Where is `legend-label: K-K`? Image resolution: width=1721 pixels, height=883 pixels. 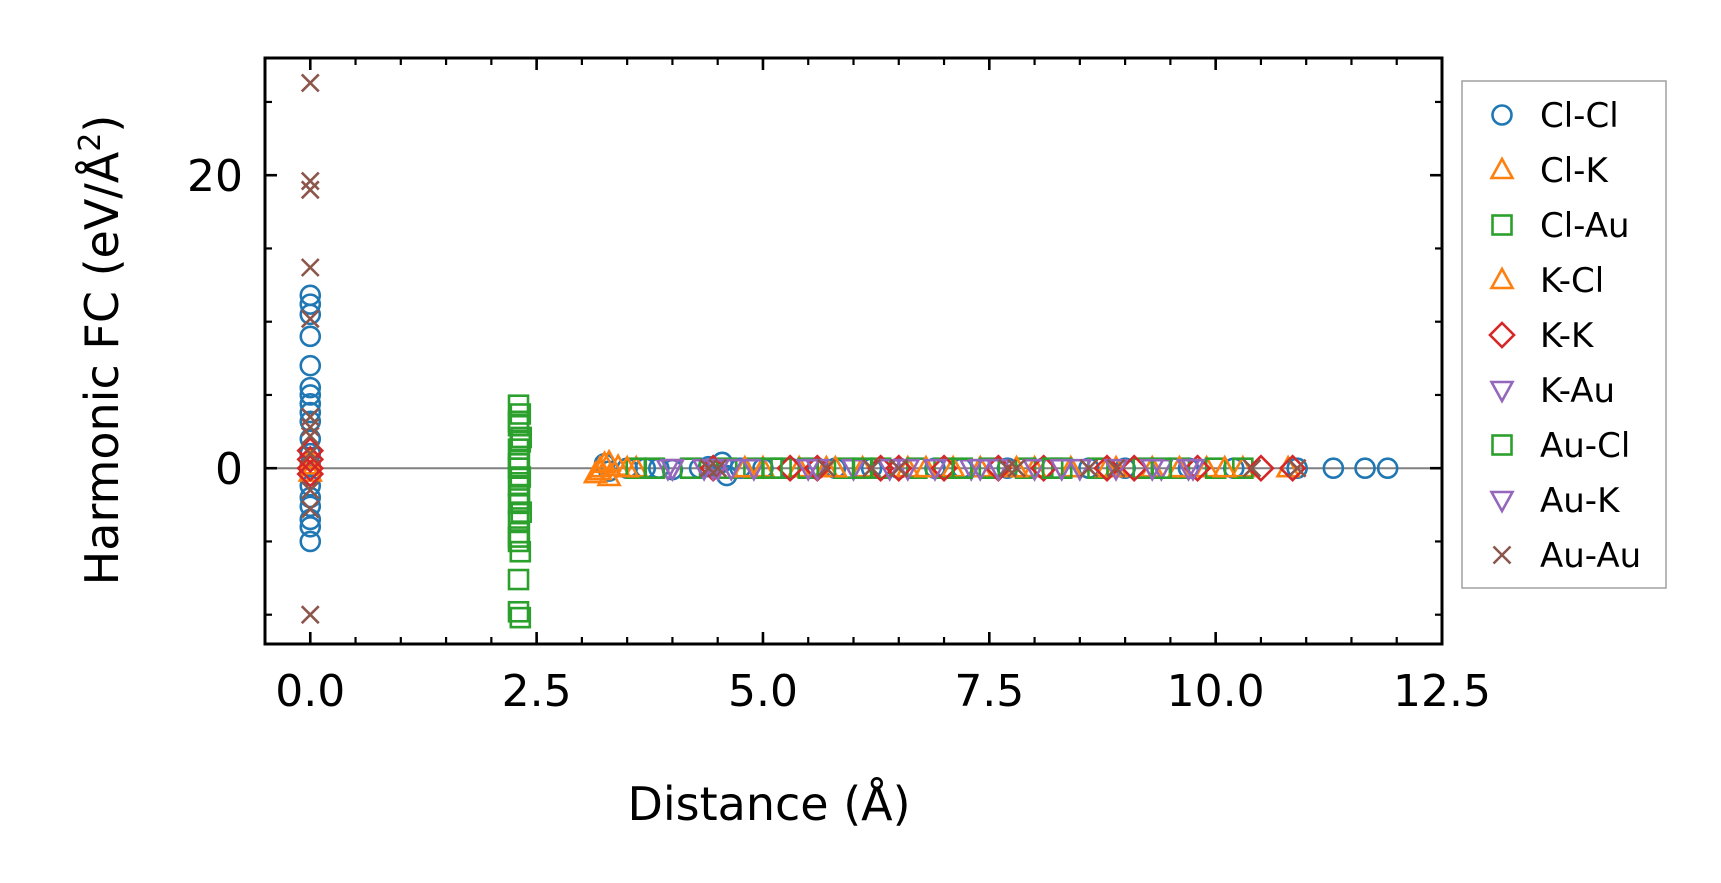 legend-label: K-K is located at coordinates (1567, 336).